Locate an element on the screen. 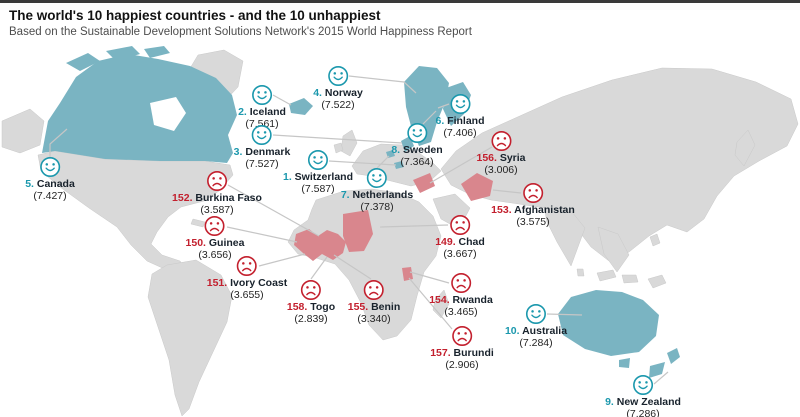  country-label-new-zealand: 9. New Zealand (7.286) is located at coordinates (643, 395).